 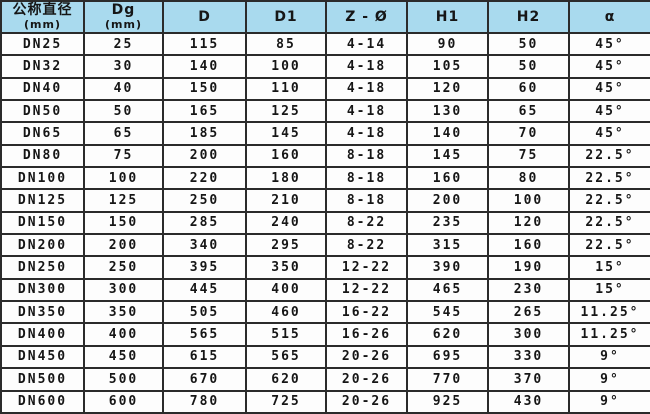 I want to click on table-header: 公称直径 (mm) Dg (mm) D D1 Z - Ø H1 H2 α, so click(x=325, y=17).